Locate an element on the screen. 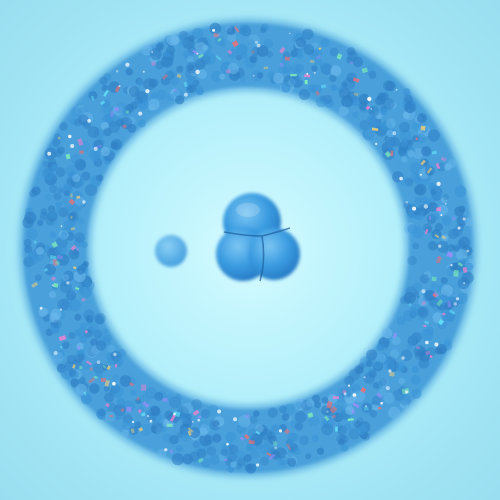 Image resolution: width=500 pixels, height=500 pixels. main-cluster is located at coordinates (258, 237).